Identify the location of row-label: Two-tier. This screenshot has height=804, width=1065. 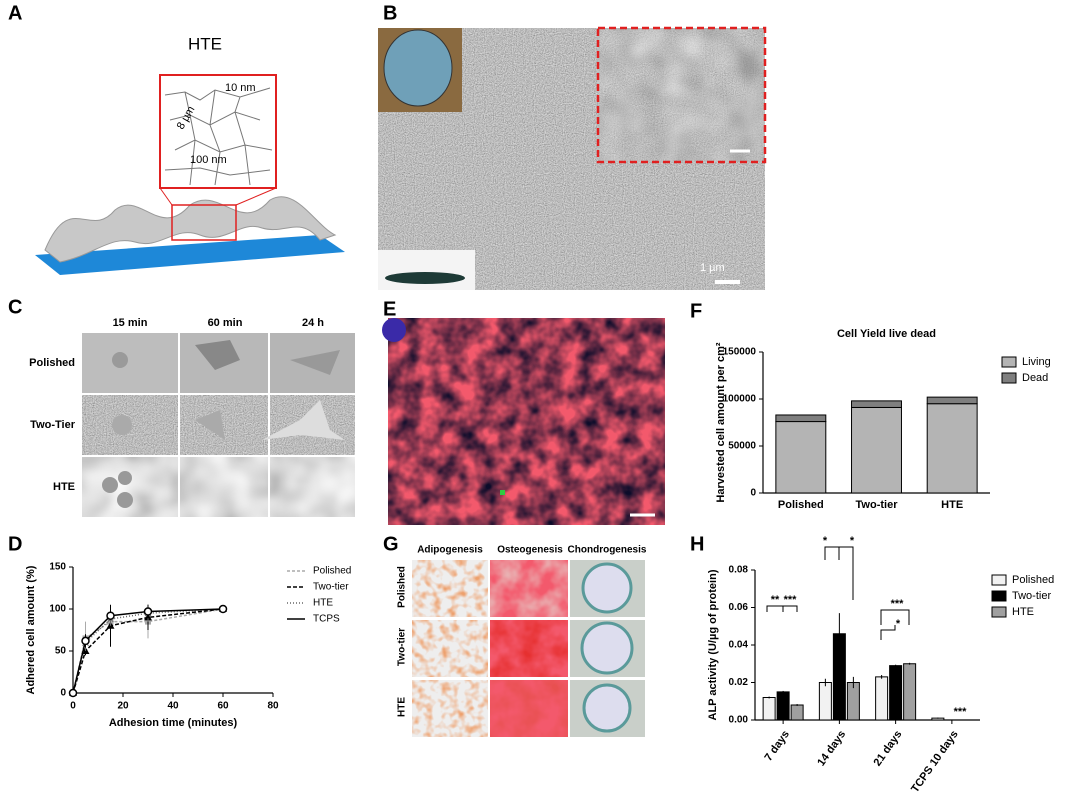
(402, 647).